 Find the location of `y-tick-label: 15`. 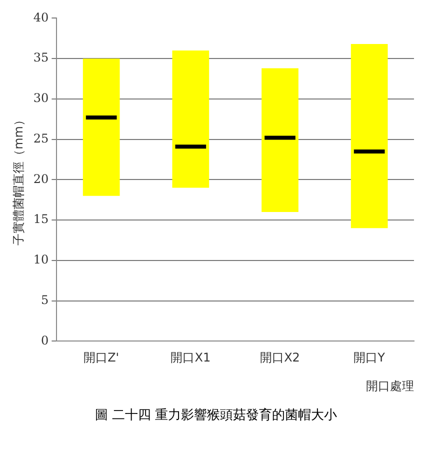

y-tick-label: 15 is located at coordinates (41, 219).